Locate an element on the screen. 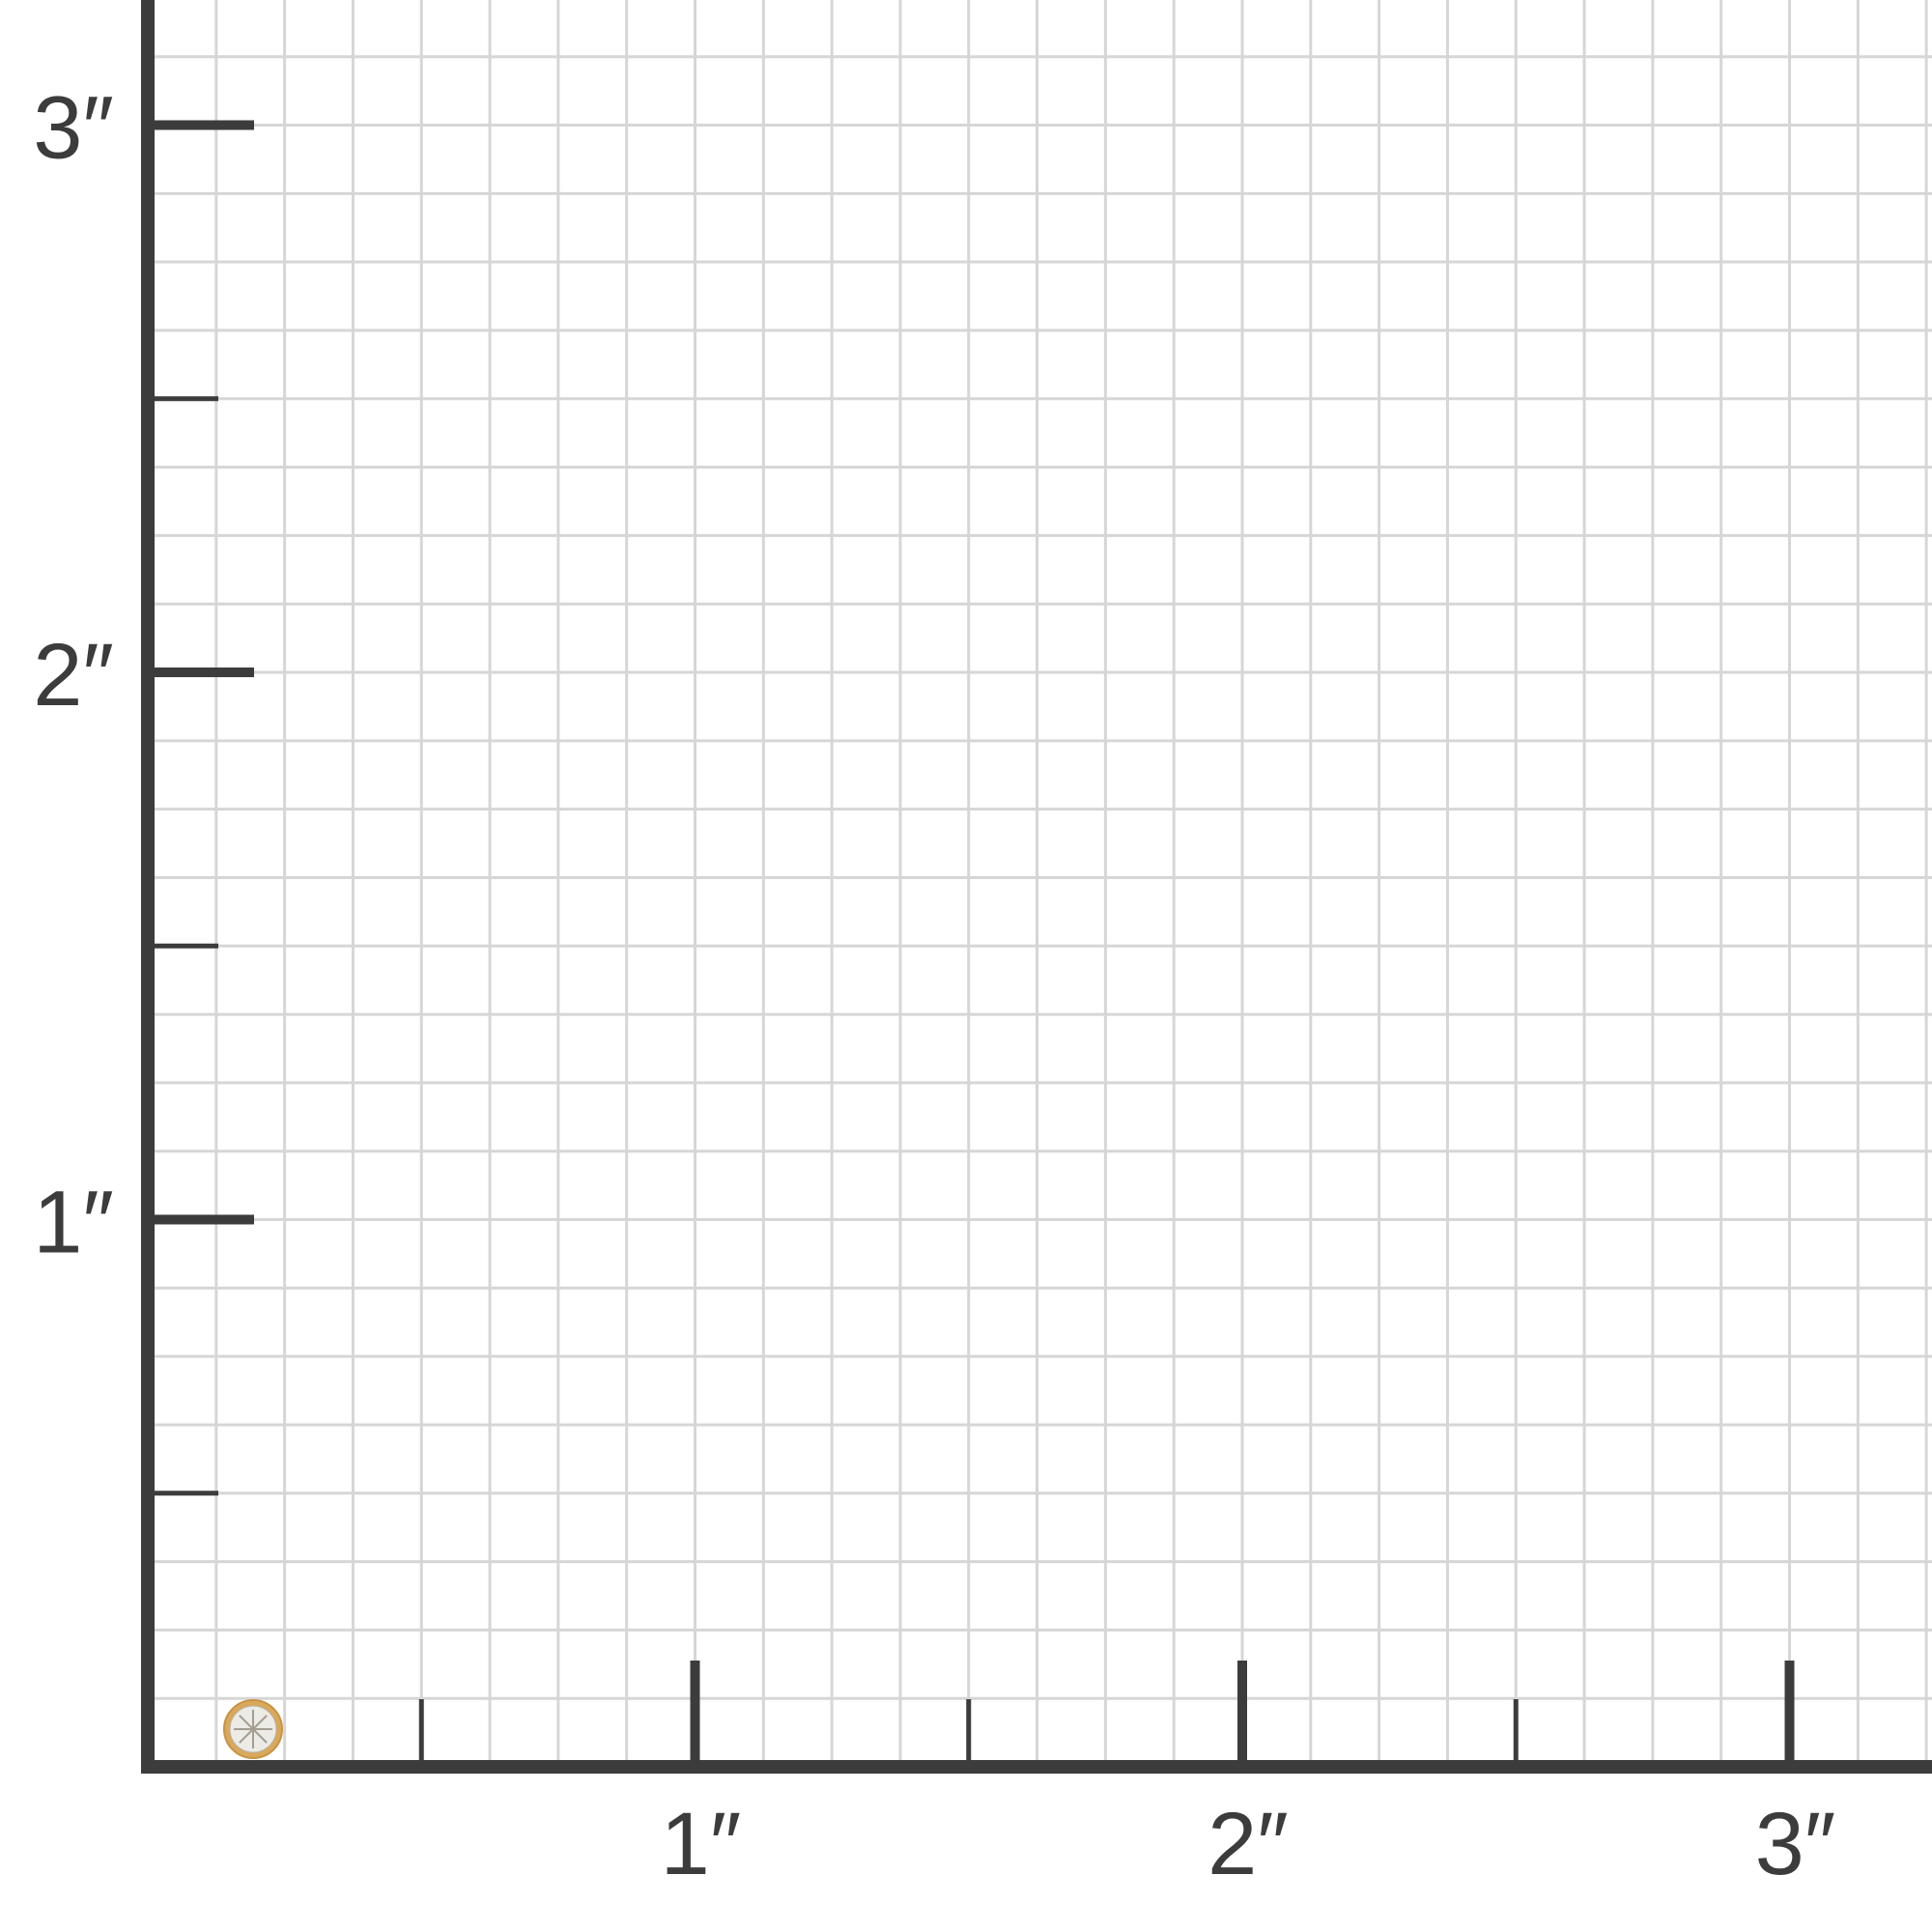 This screenshot has width=1932, height=1932. y-tick-label: 3″ is located at coordinates (73, 128).